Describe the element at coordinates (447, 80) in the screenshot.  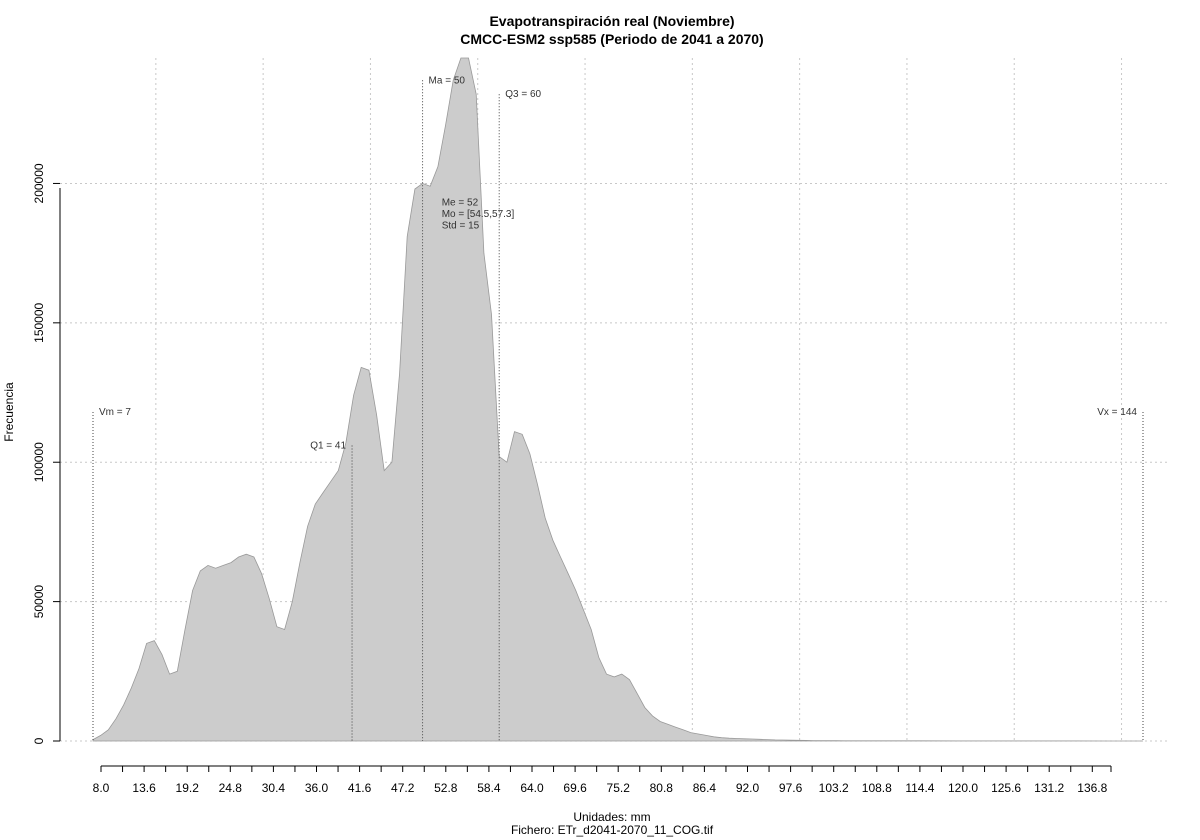
I see `stat-label: Ma = 50` at that location.